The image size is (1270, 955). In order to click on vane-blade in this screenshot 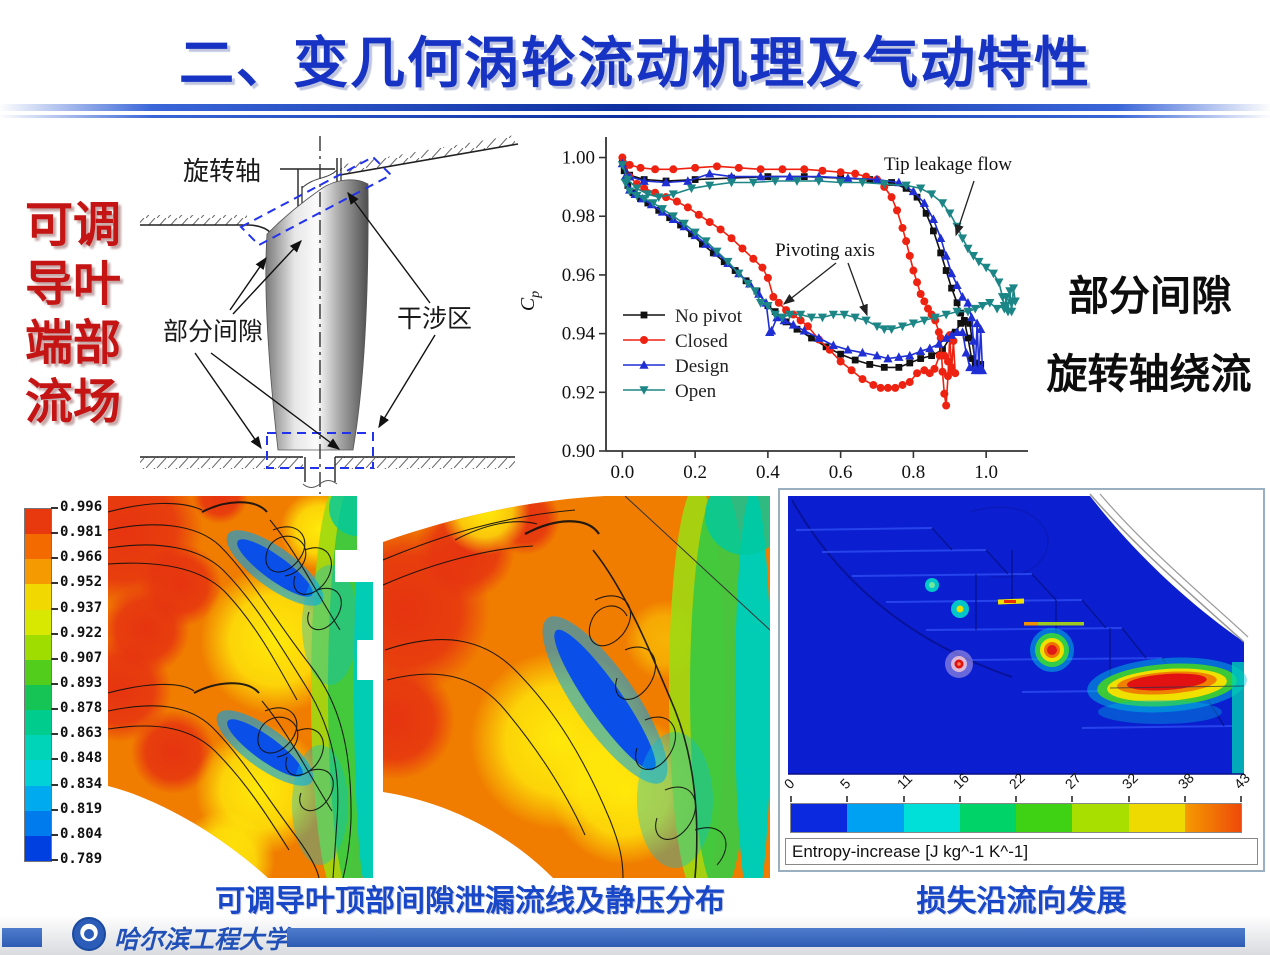, I will do `click(317, 315)`.